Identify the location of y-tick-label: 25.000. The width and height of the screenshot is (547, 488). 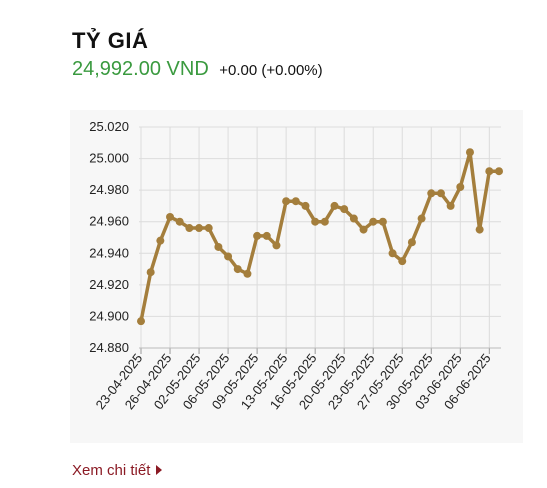
(109, 158).